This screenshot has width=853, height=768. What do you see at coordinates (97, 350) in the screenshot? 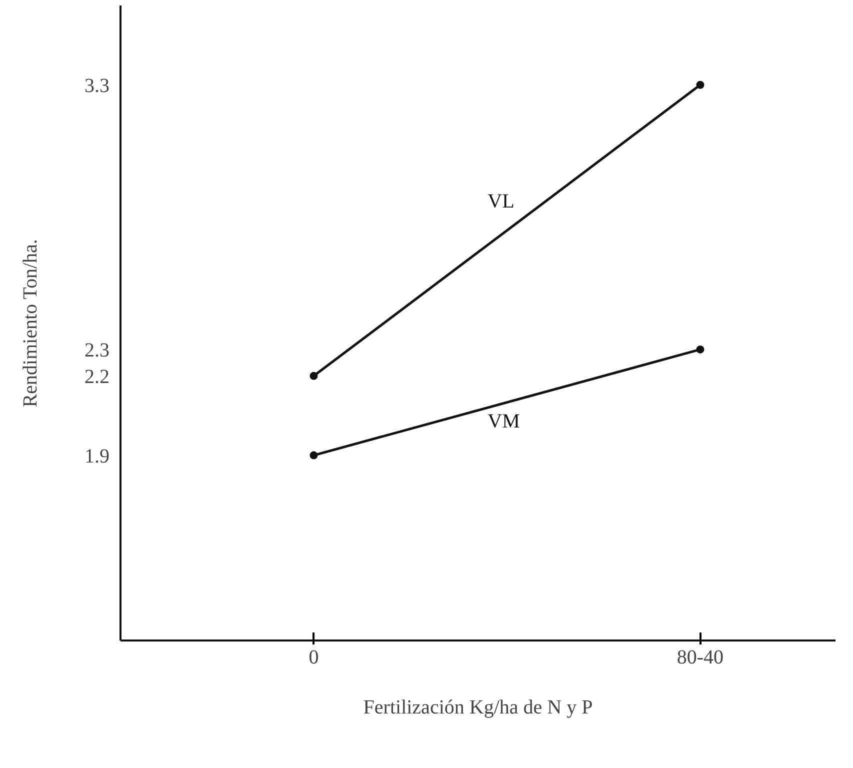
I see `y-tick-label: 2.3` at bounding box center [97, 350].